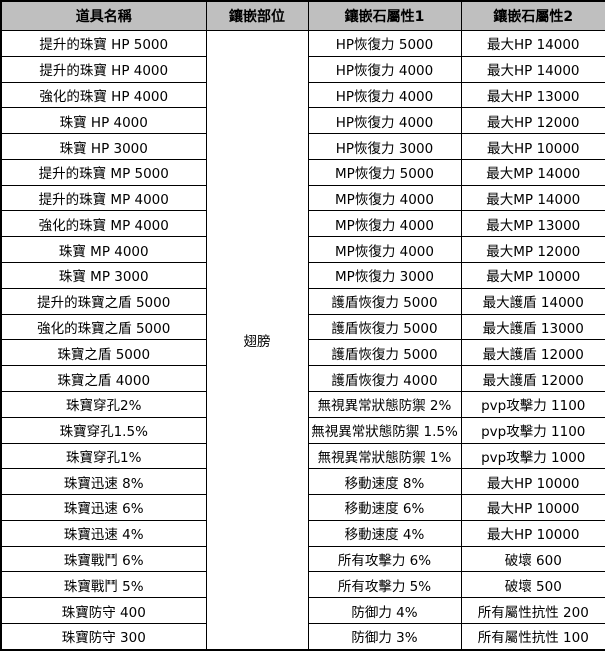 This screenshot has height=651, width=605. I want to click on item-name-cell: 珠寶之盾 5000, so click(103, 353).